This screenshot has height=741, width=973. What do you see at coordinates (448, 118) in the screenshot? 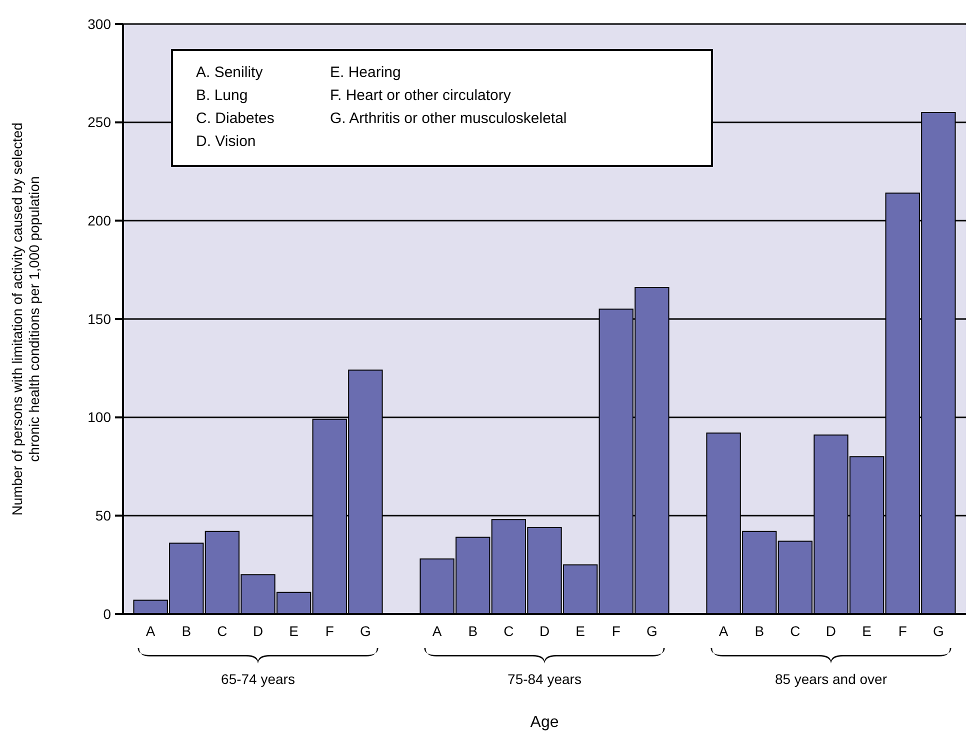
I see `annotation: G. Arthritis or other musculoskeletal` at bounding box center [448, 118].